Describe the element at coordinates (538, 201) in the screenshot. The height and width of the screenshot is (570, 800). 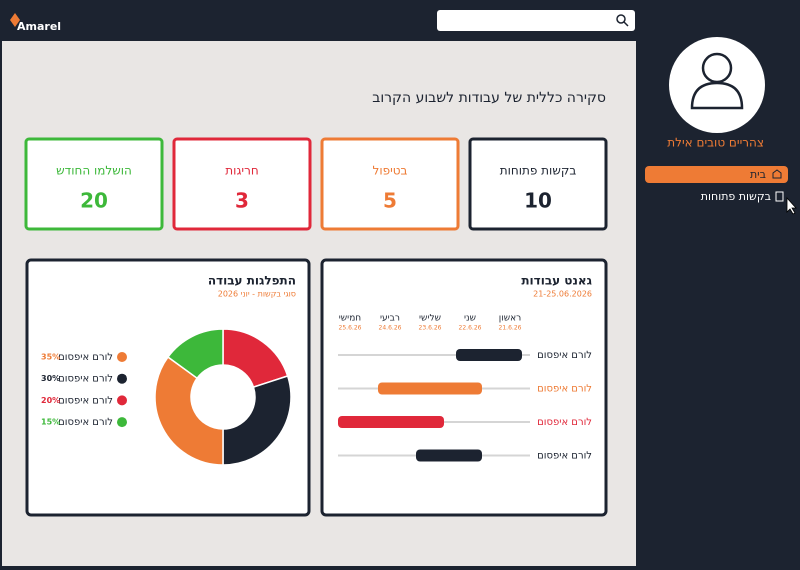
I see `card-value: 10` at that location.